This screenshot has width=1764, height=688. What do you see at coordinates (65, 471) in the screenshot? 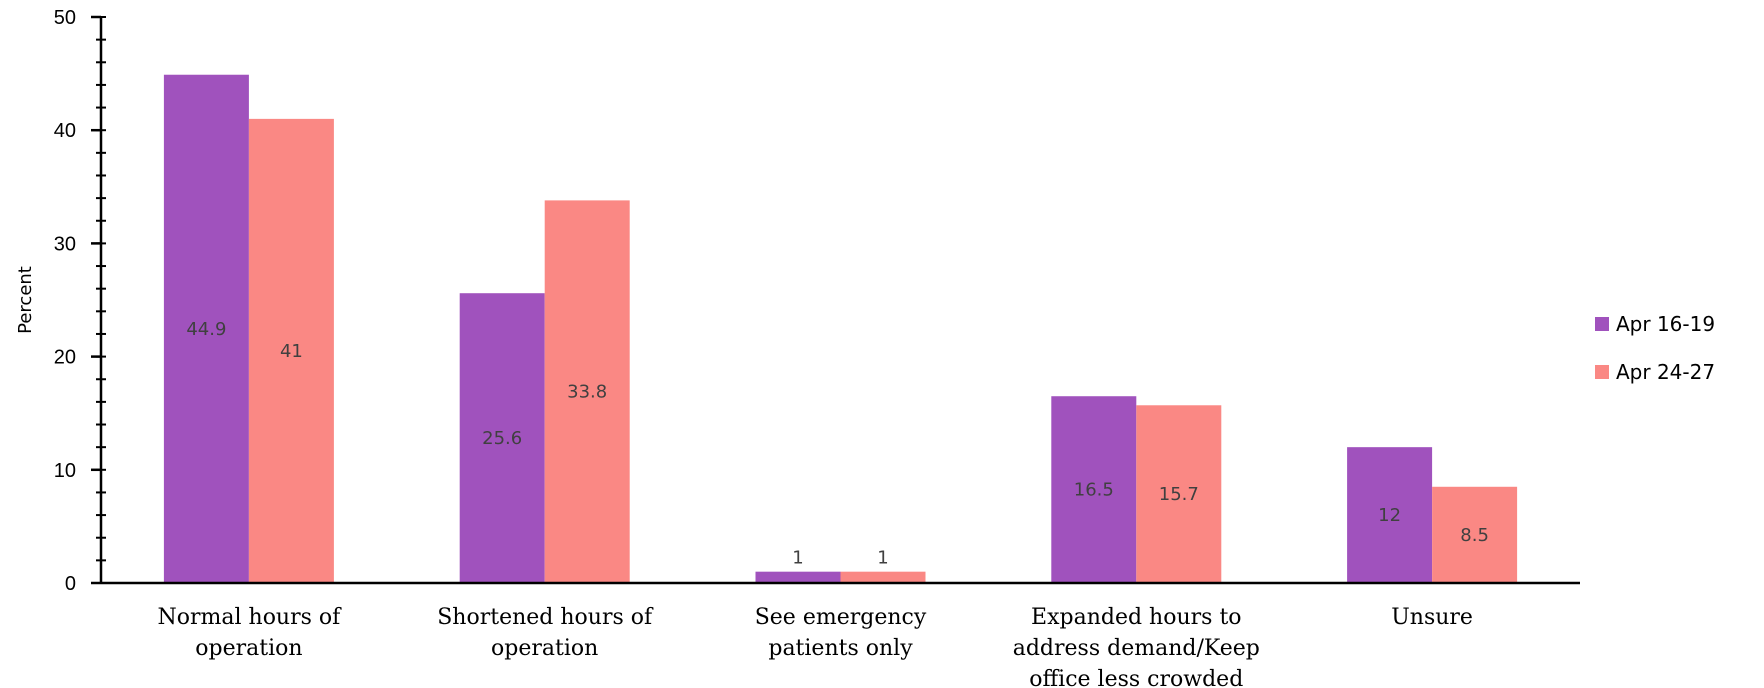
I see `y-tick-label: 10` at bounding box center [65, 471].